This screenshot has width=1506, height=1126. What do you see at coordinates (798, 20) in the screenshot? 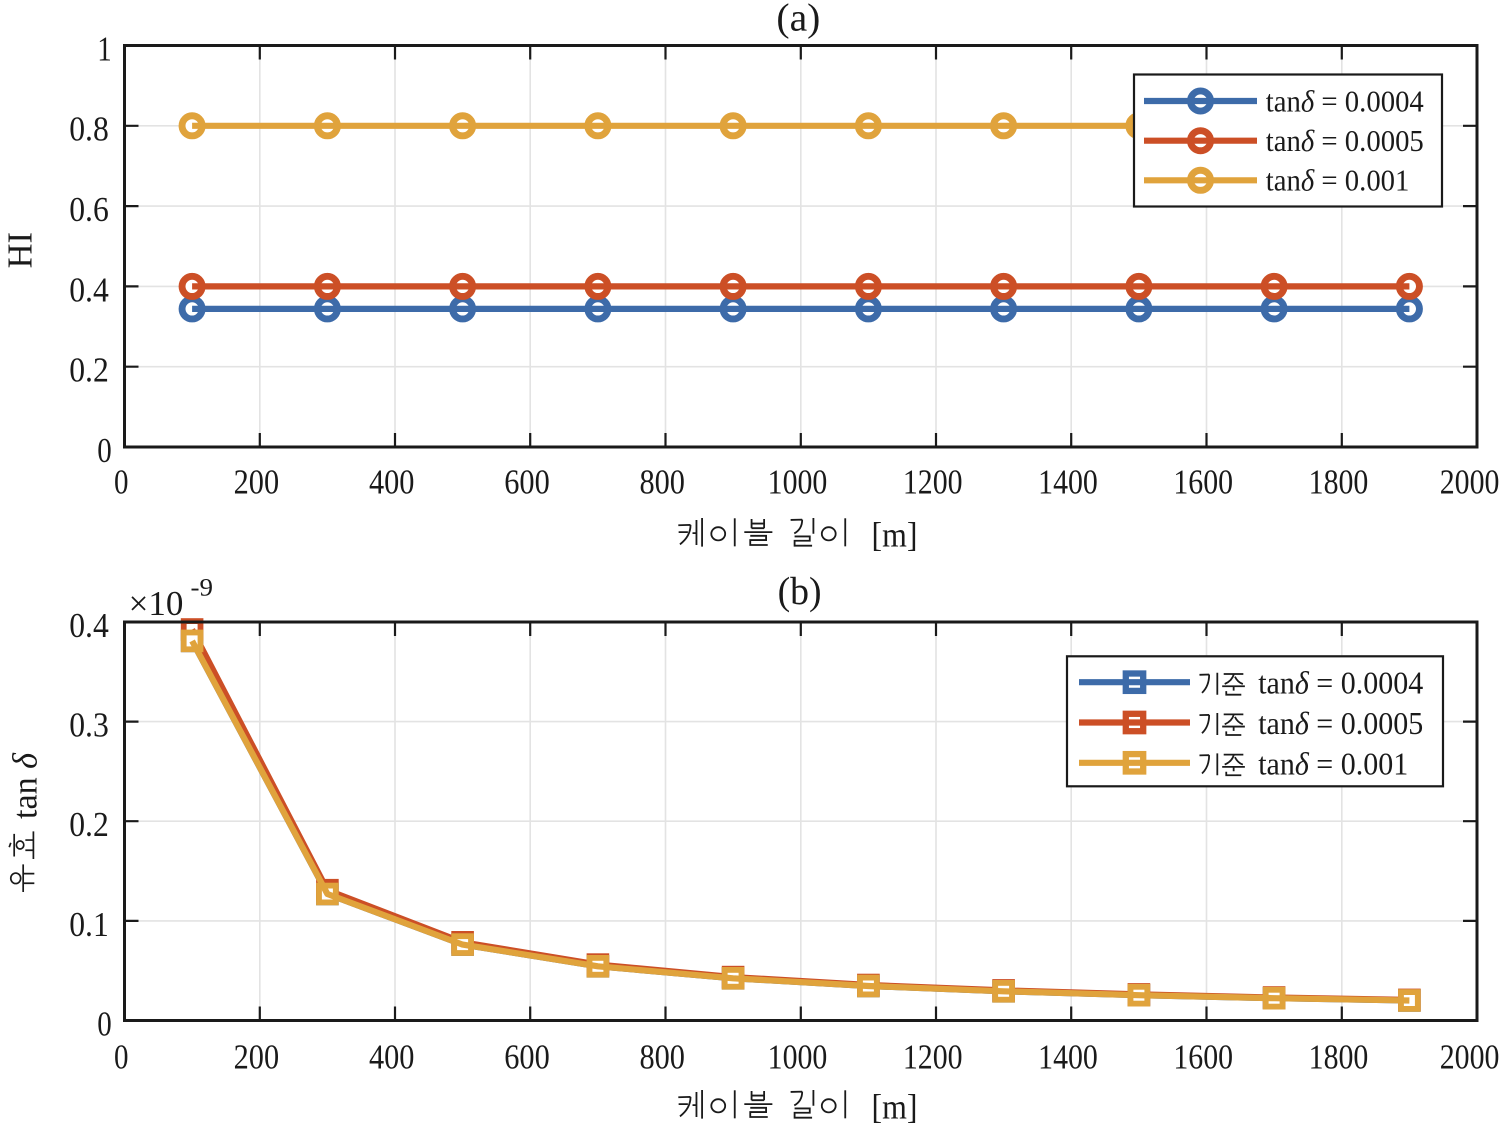
I see `svg-text: (a)` at bounding box center [798, 20].